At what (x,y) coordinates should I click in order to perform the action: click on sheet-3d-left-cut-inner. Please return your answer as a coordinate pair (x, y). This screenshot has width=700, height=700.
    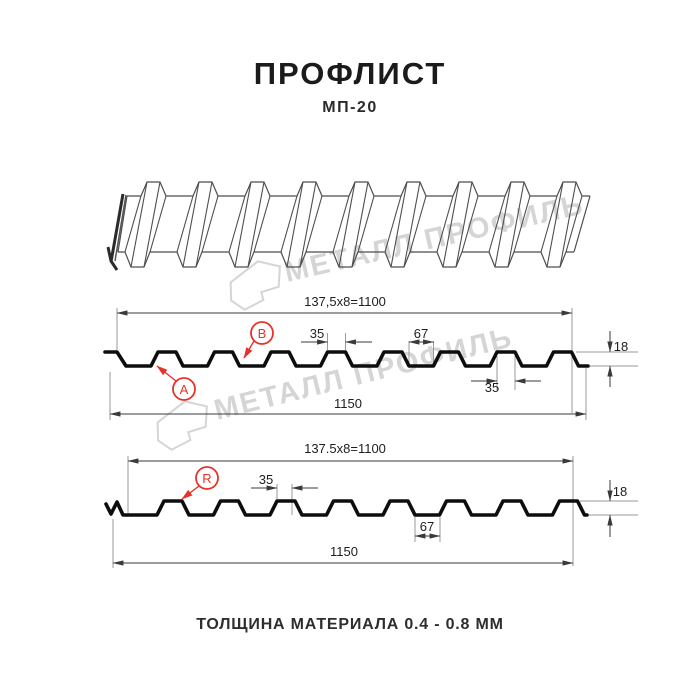
    Looking at the image, I should click on (120, 228).